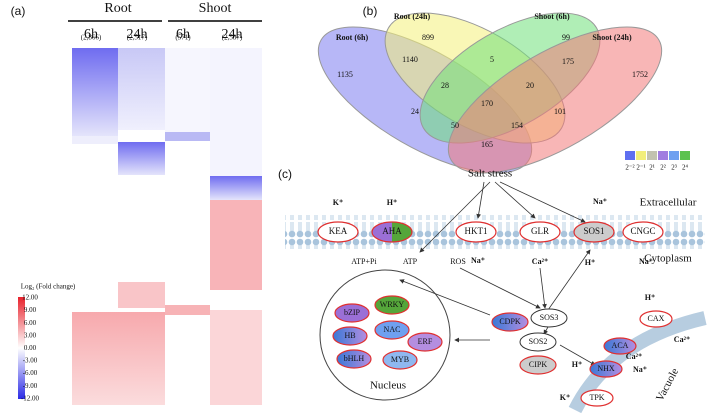  Describe the element at coordinates (285, 174) in the screenshot. I see `panel-label: (c)` at that location.